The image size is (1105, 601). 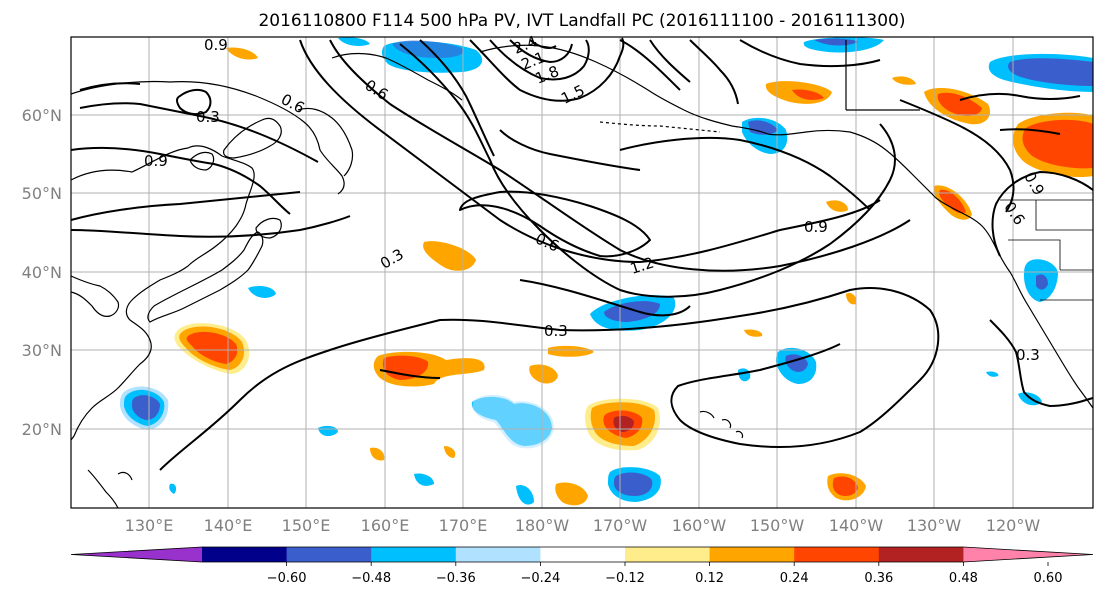 What do you see at coordinates (1013, 525) in the screenshot?
I see `lon-label-120w: 120°W` at bounding box center [1013, 525].